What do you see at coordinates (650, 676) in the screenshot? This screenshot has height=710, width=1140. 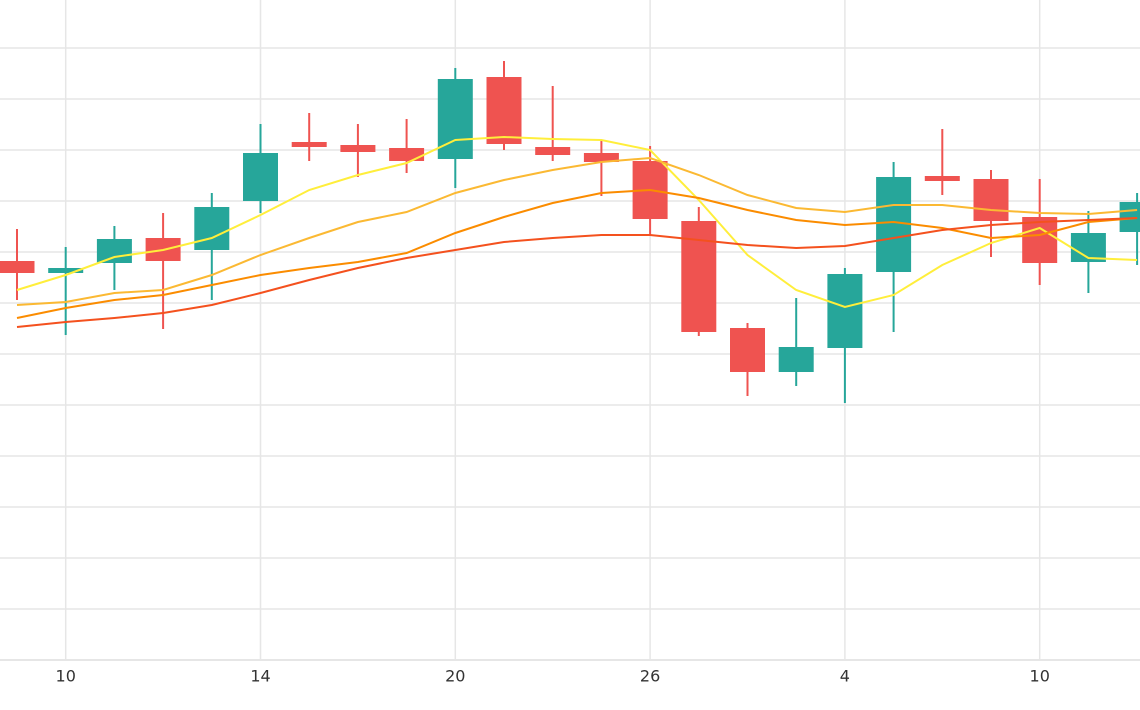 I see `x-tick-label: 26` at bounding box center [650, 676].